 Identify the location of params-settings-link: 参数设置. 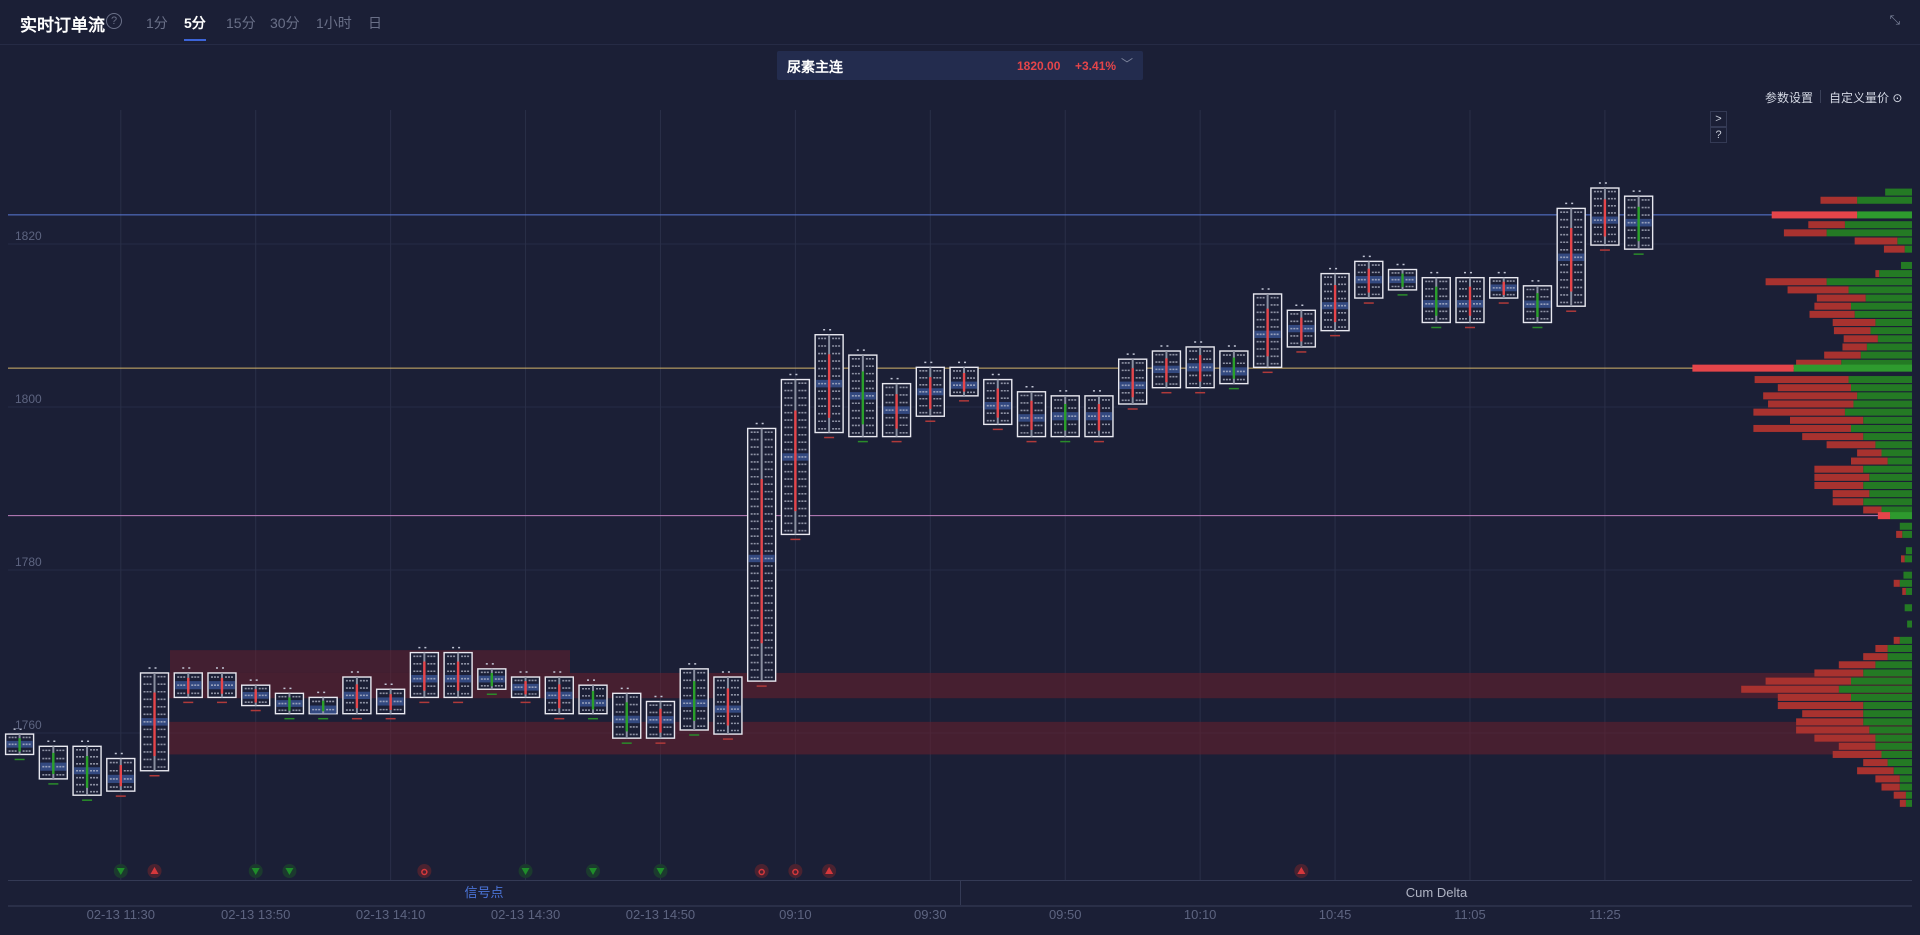
(1789, 98).